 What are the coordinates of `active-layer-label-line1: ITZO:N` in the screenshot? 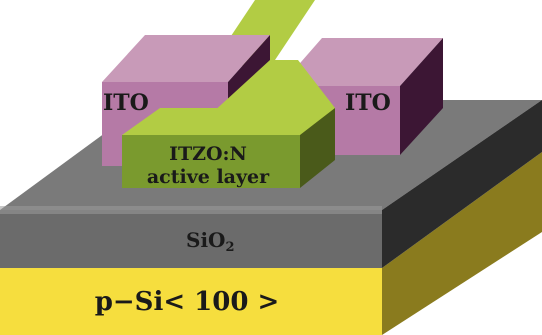 It's located at (208, 154).